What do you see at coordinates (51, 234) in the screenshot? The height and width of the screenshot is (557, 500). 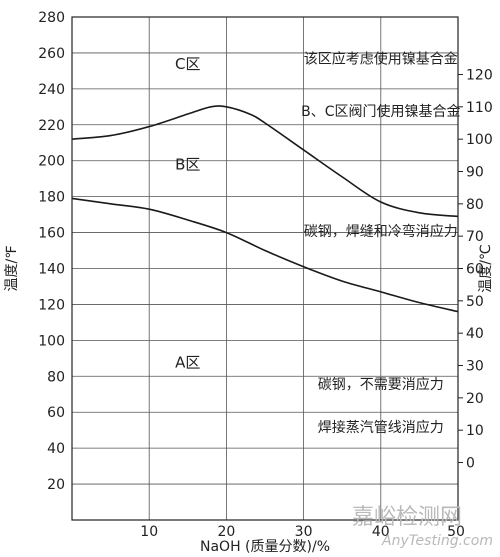 I see `y-left-tick-label: 160` at bounding box center [51, 234].